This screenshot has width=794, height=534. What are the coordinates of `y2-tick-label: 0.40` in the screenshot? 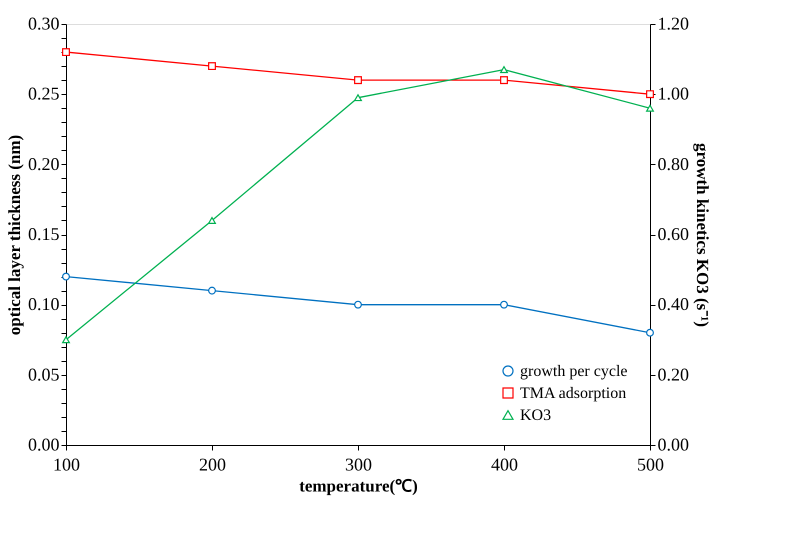 It's located at (673, 304).